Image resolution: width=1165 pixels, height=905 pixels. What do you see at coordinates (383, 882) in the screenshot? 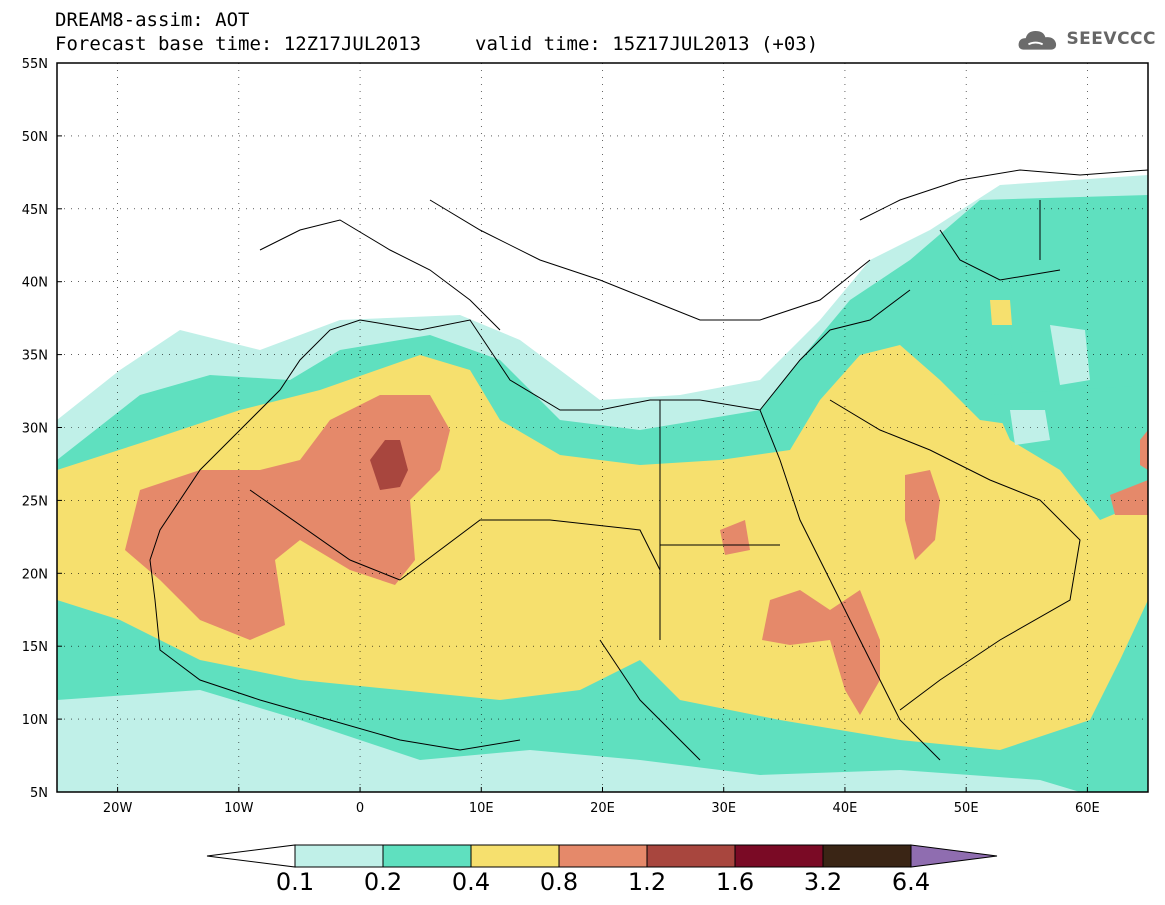
I see `colorbar-level-label: 0.2` at bounding box center [383, 882].